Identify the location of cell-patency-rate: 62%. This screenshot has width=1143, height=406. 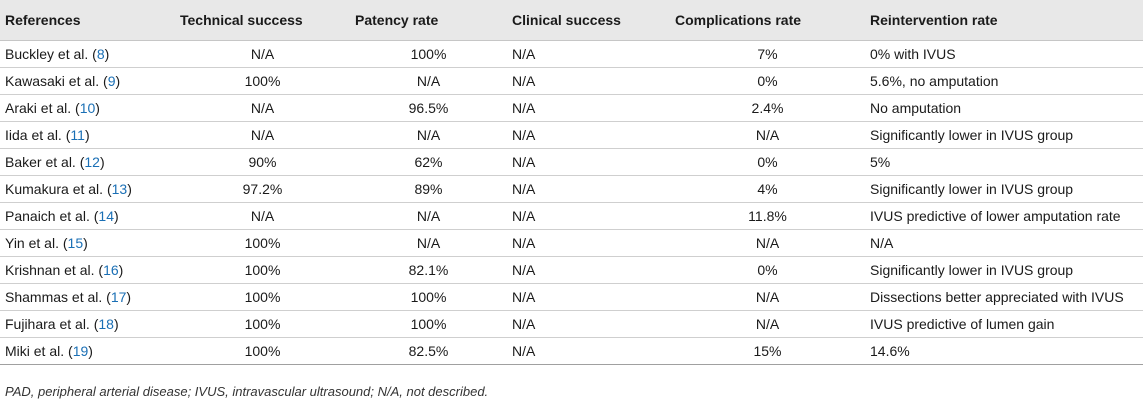
(428, 162).